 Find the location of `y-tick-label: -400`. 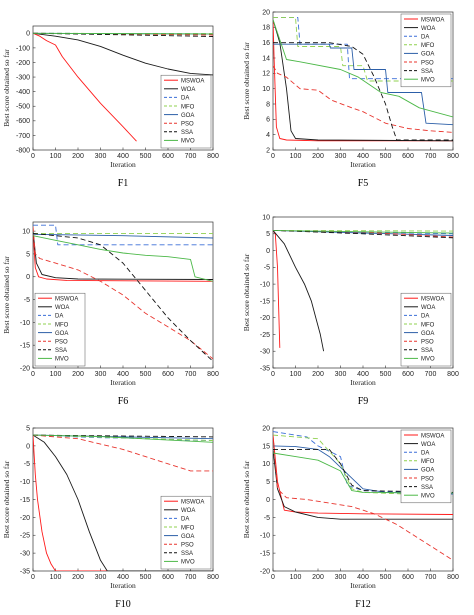

y-tick-label: -400 is located at coordinates (23, 92).